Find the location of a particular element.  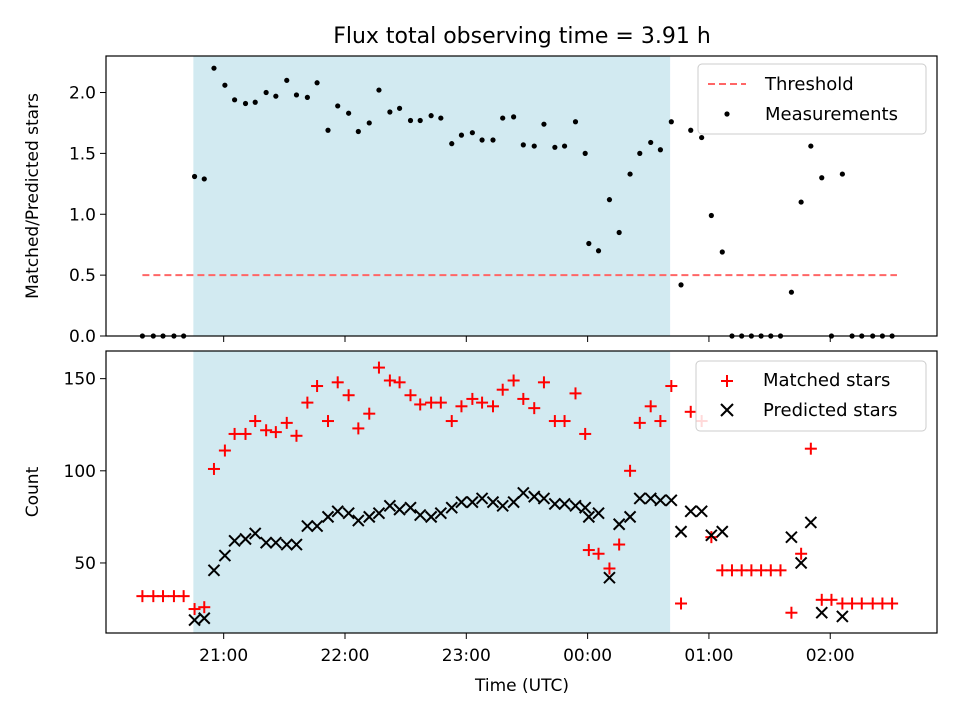

legend-predicted-label: Predicted stars is located at coordinates (830, 410).